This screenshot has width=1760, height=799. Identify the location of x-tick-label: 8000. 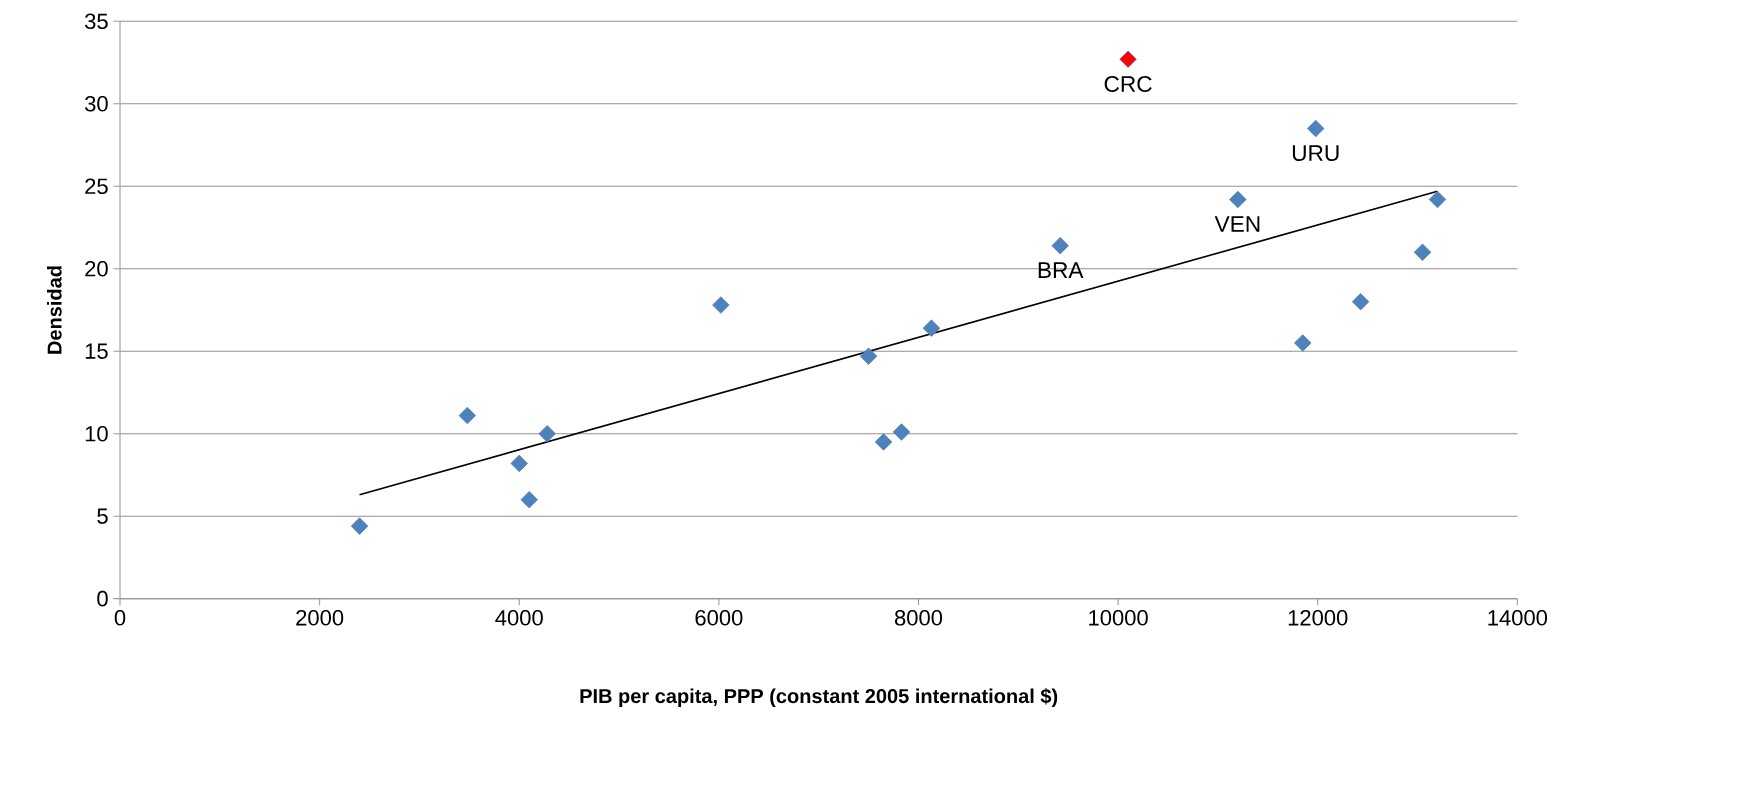
(918, 618).